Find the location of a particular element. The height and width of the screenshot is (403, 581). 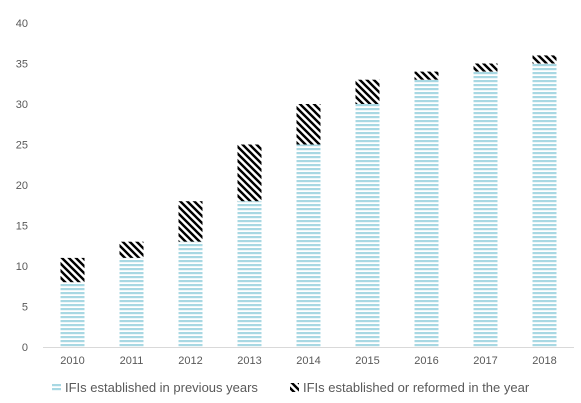

y-tick-label: 40 is located at coordinates (22, 24).